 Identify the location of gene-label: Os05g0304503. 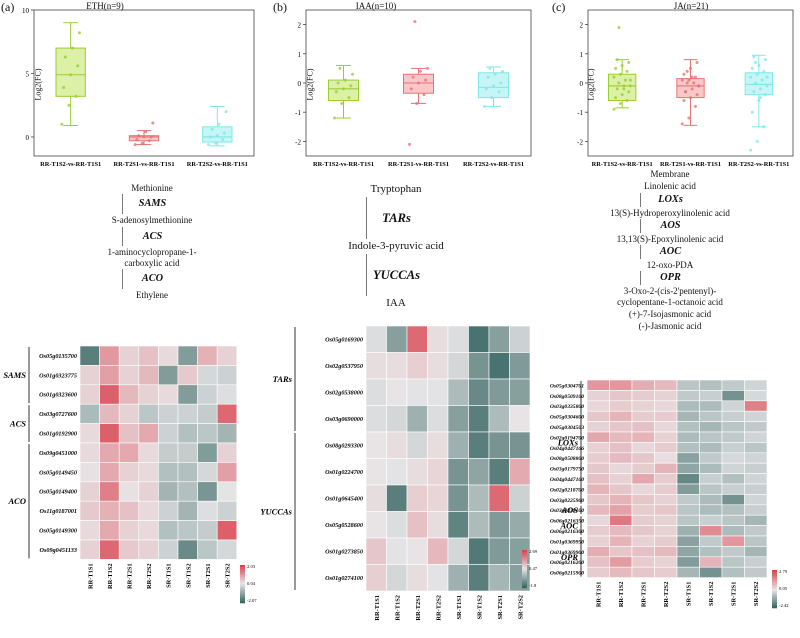
(567, 428).